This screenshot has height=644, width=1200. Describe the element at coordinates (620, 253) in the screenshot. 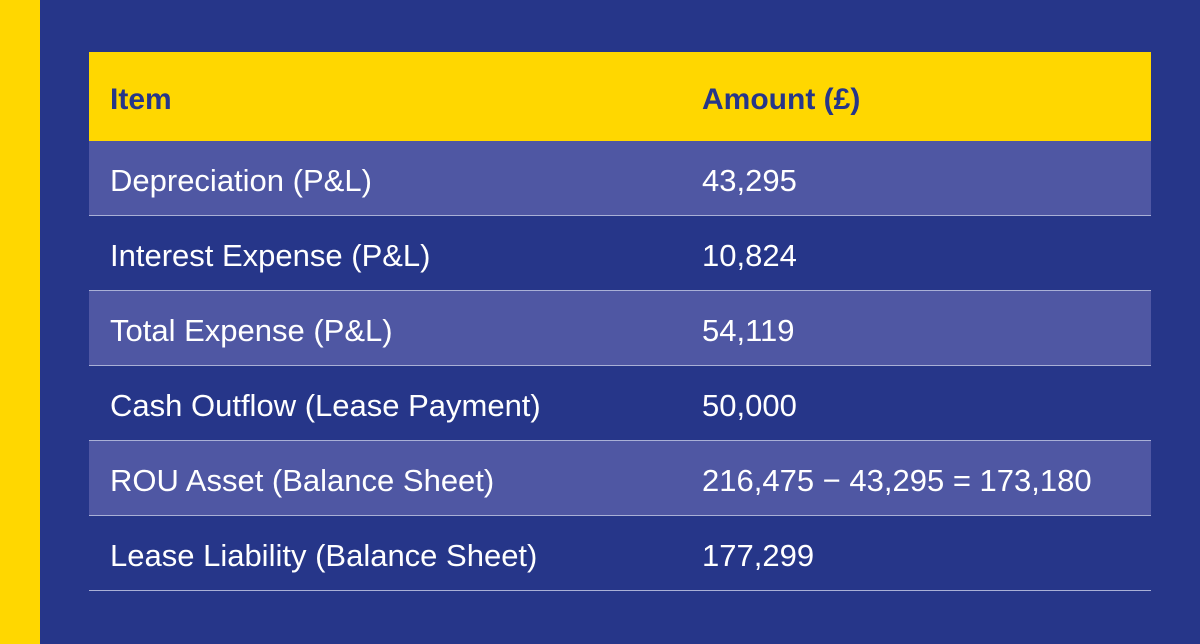

I see `table-row: Interest Expense (P&L) 10,824` at that location.